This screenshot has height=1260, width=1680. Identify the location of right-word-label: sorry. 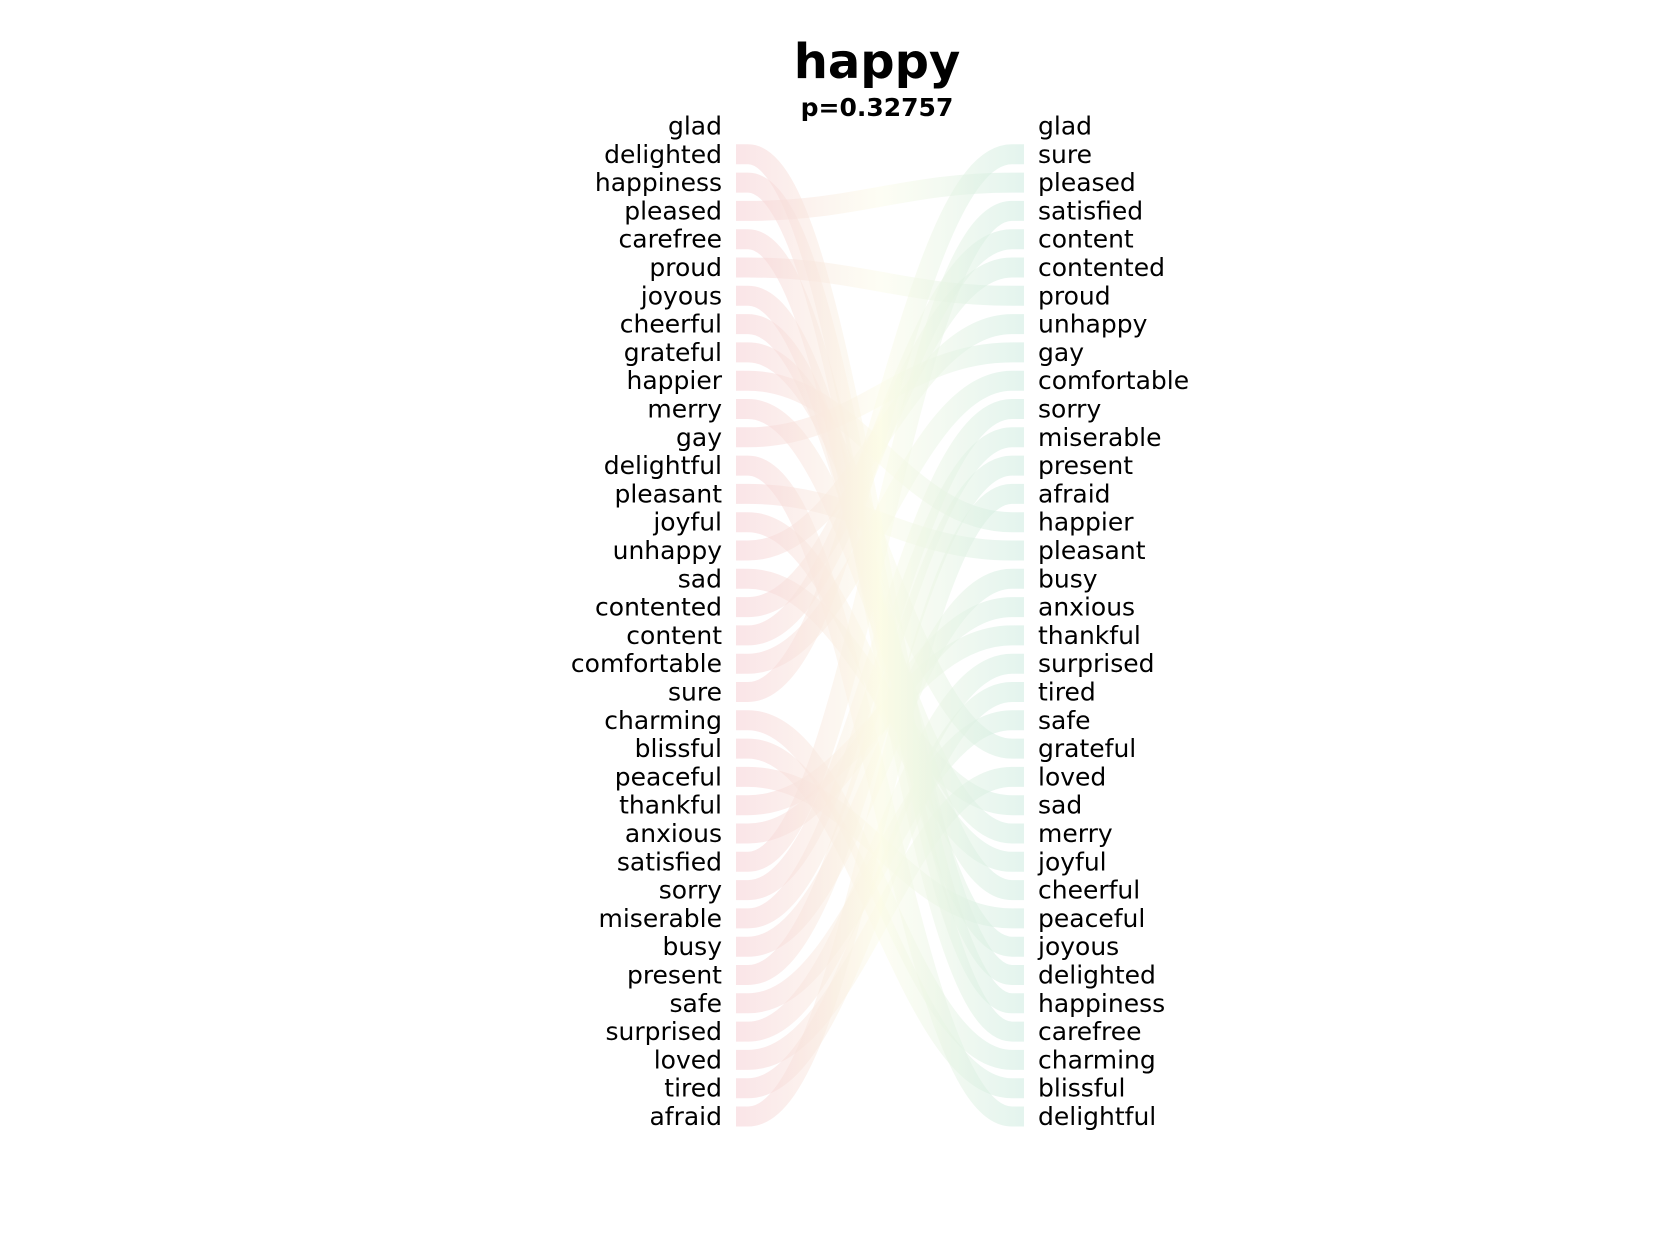
(1069, 409).